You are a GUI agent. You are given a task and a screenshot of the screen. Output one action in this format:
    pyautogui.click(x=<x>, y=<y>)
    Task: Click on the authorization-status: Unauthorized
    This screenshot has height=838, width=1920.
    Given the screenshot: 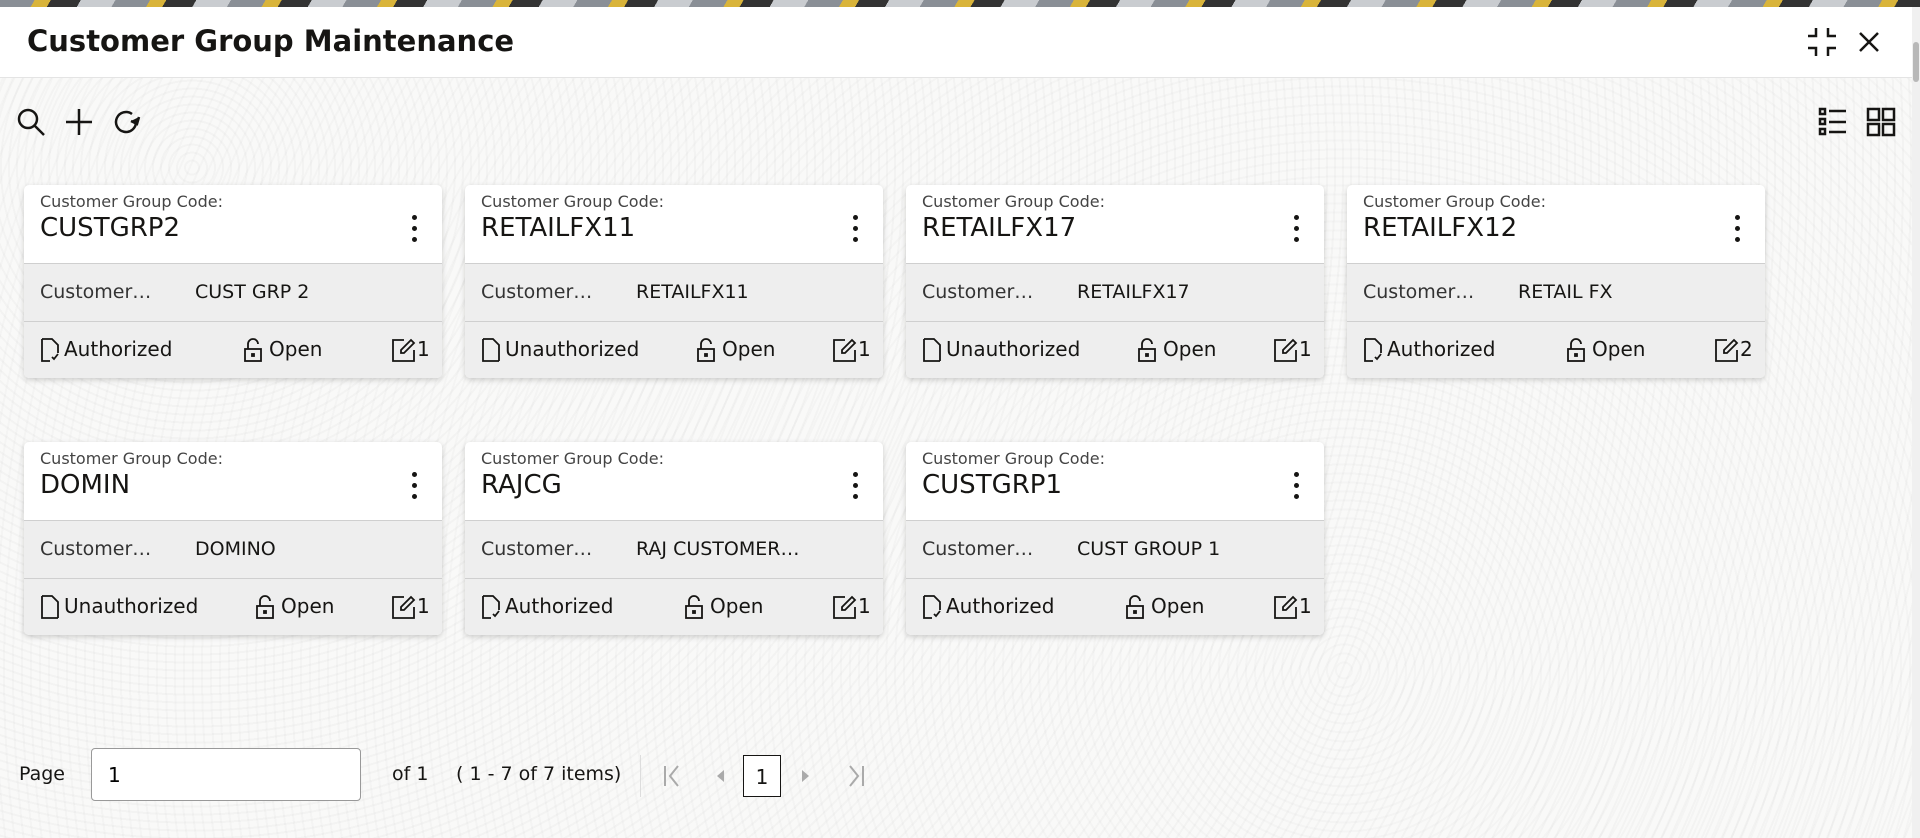 What is the action you would take?
    pyautogui.click(x=572, y=349)
    